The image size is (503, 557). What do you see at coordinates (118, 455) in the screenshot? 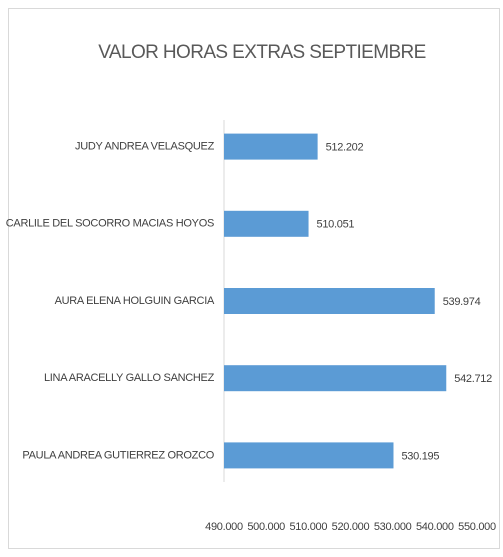
I see `y-tick-label: PAULA ANDREA GUTIERREZ OROZCO` at bounding box center [118, 455].